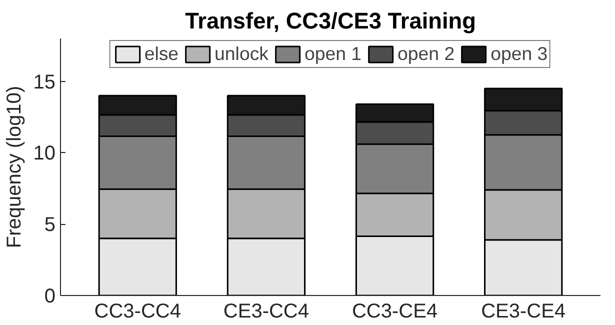 This screenshot has width=615, height=325. Describe the element at coordinates (519, 54) in the screenshot. I see `legend-label: open 3` at that location.